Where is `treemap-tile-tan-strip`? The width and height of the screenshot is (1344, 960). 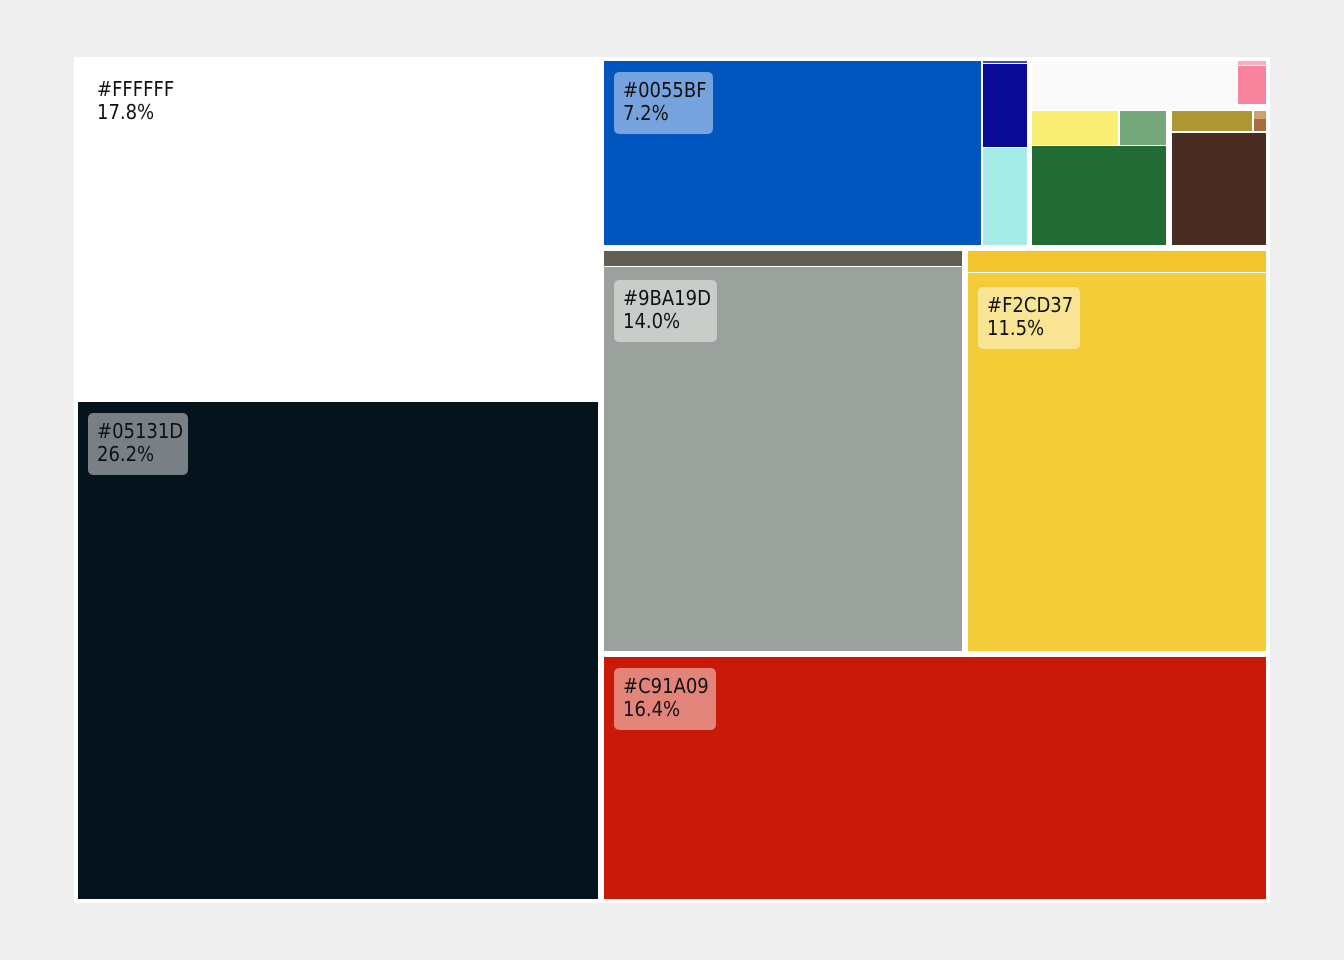
treemap-tile-tan-strip is located at coordinates (1260, 115).